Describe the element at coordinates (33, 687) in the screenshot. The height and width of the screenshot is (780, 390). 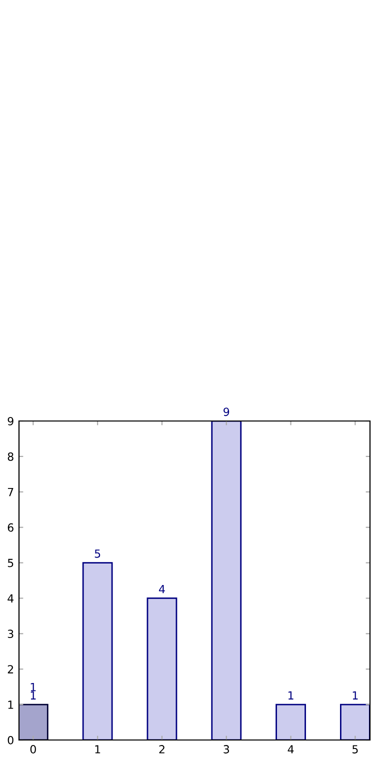
I see `annotation: 1` at that location.